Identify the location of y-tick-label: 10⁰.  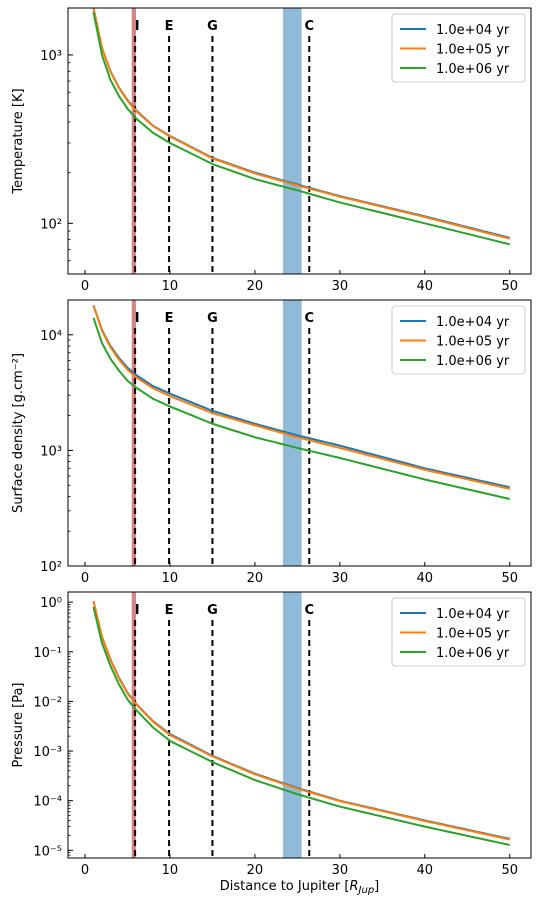
(51, 603).